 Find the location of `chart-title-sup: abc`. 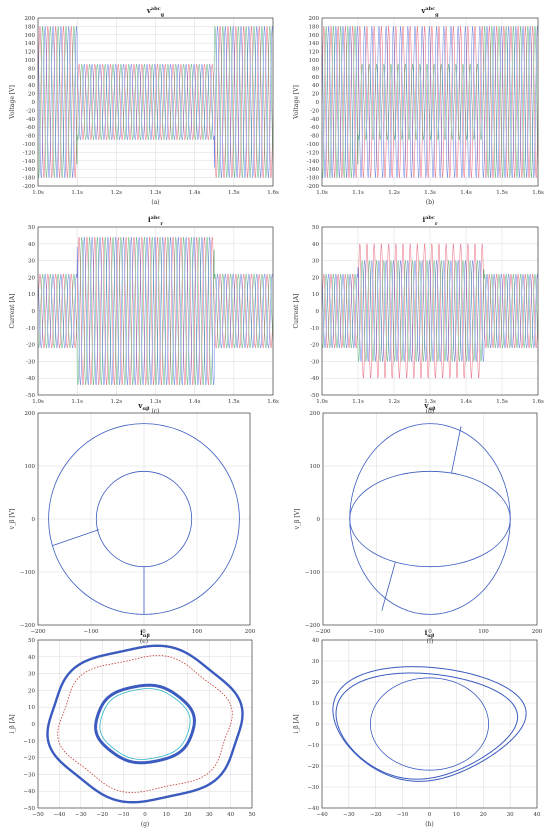

chart-title-sup: abc is located at coordinates (430, 218).